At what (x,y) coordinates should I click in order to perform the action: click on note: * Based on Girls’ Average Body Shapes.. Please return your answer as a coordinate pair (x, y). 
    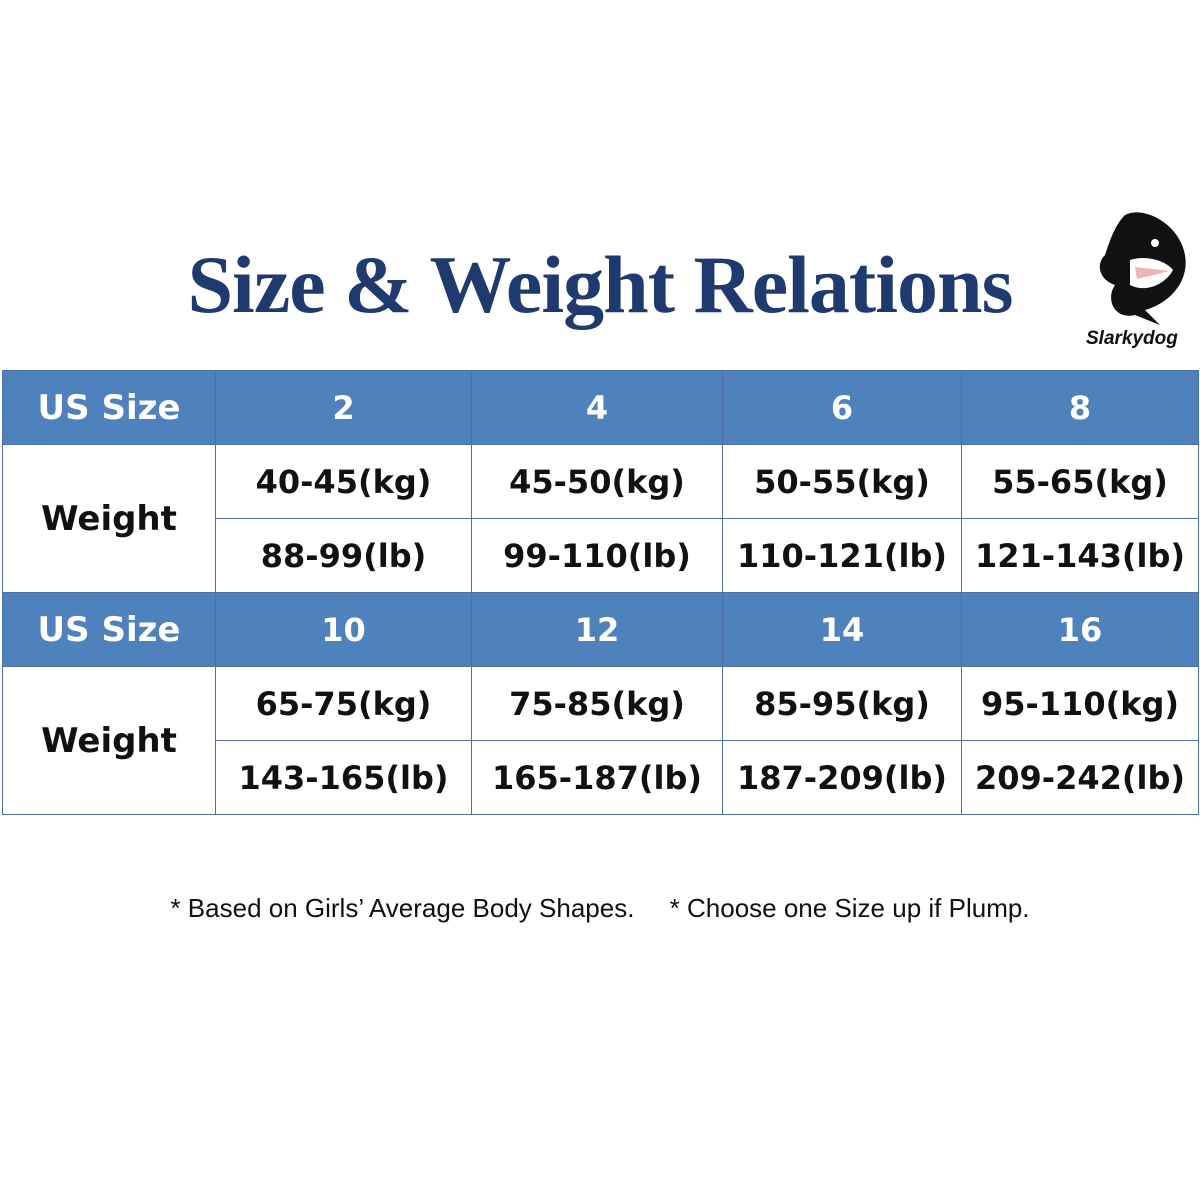
    Looking at the image, I should click on (402, 908).